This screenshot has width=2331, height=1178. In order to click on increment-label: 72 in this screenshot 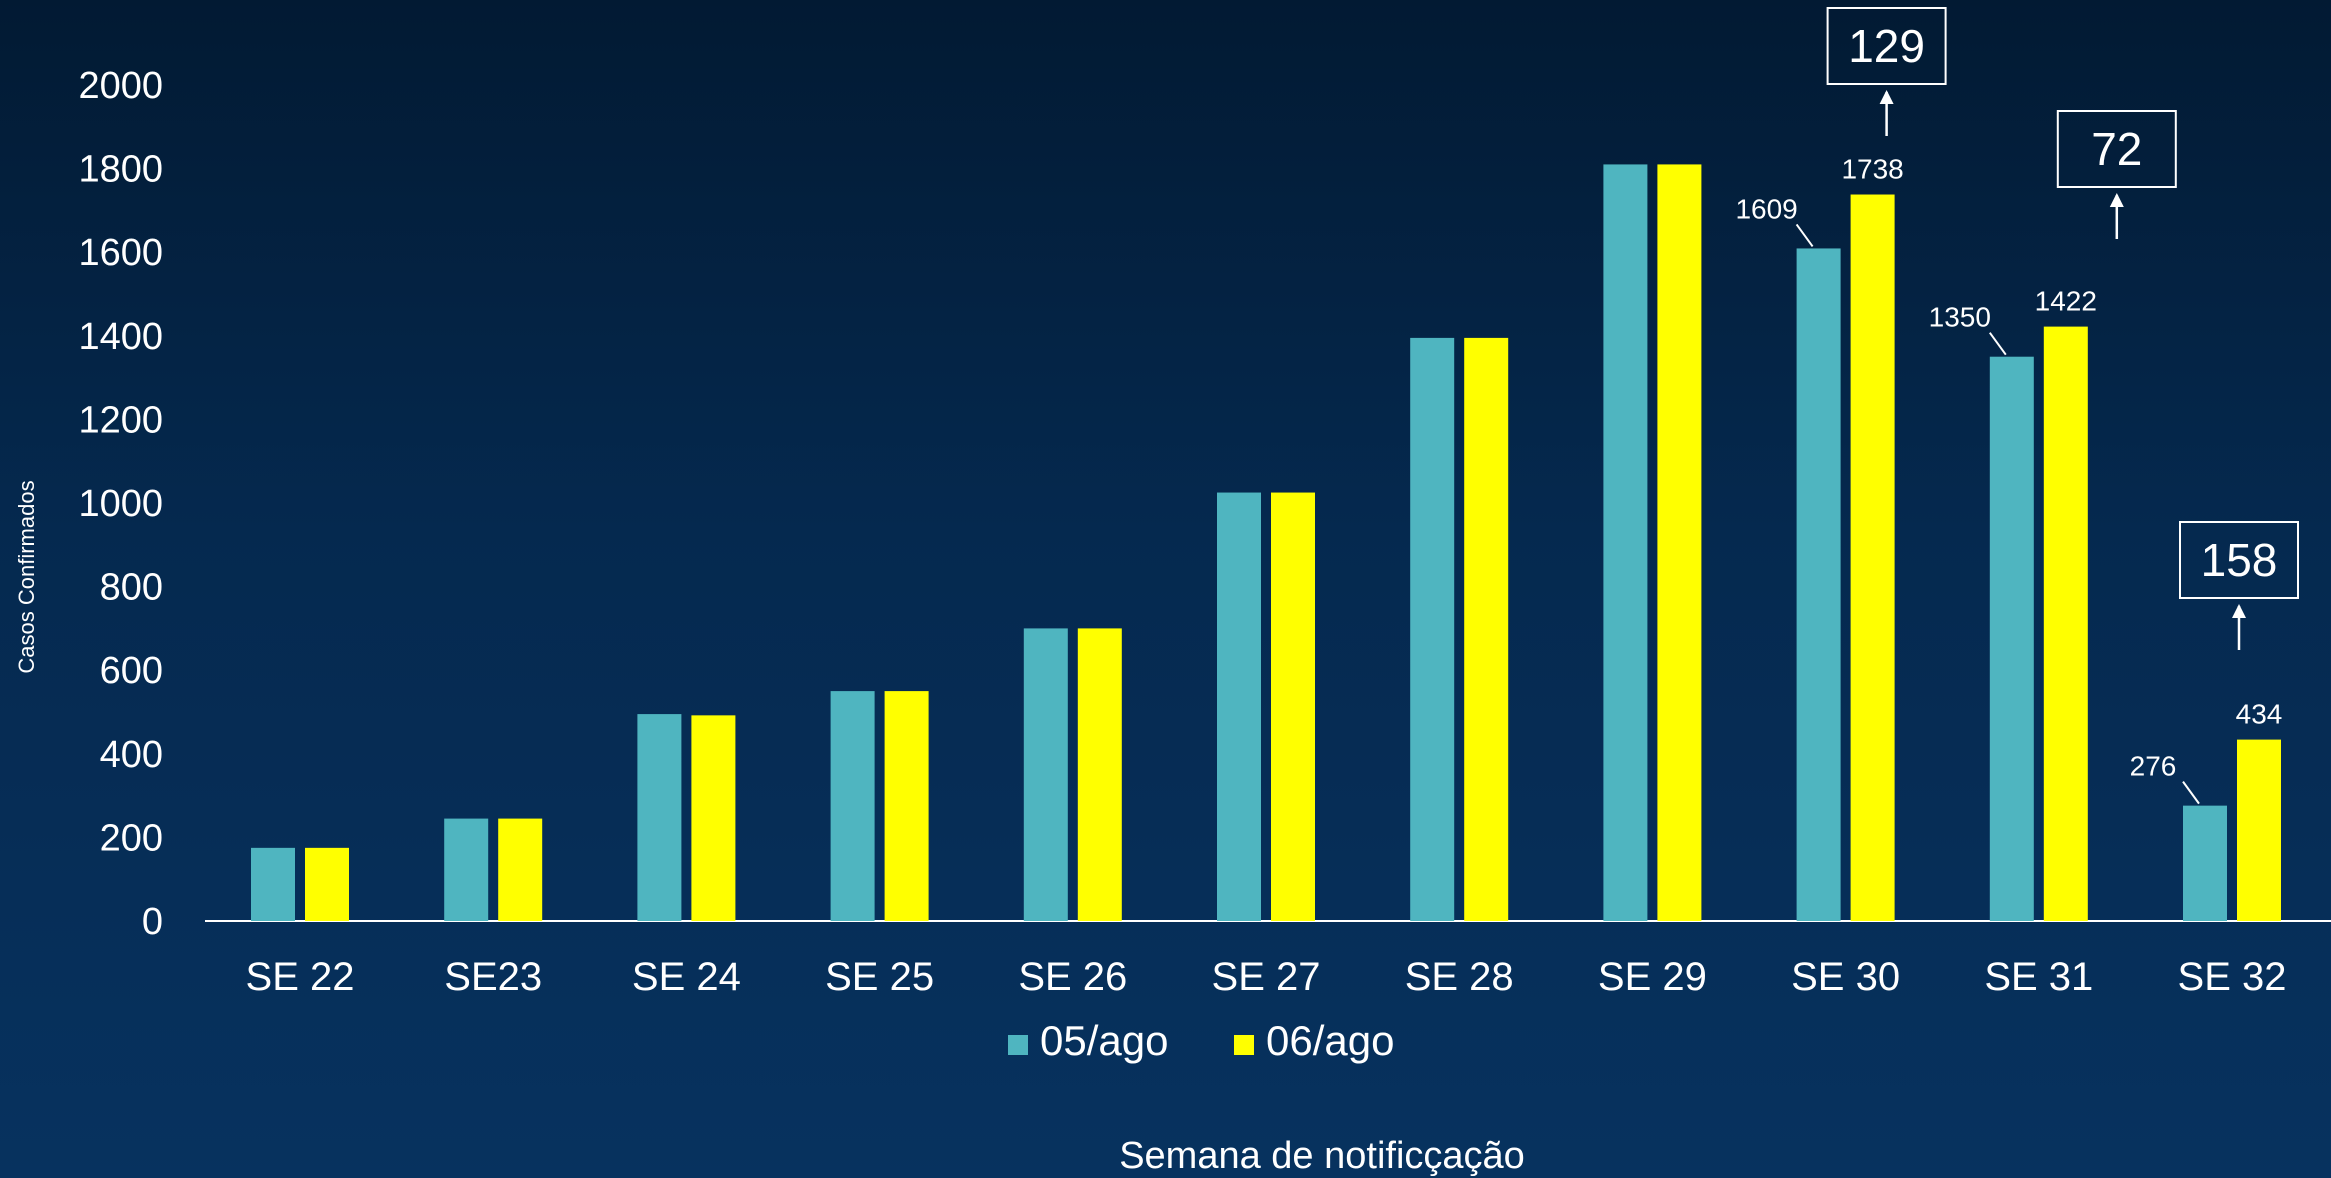, I will do `click(2116, 149)`.